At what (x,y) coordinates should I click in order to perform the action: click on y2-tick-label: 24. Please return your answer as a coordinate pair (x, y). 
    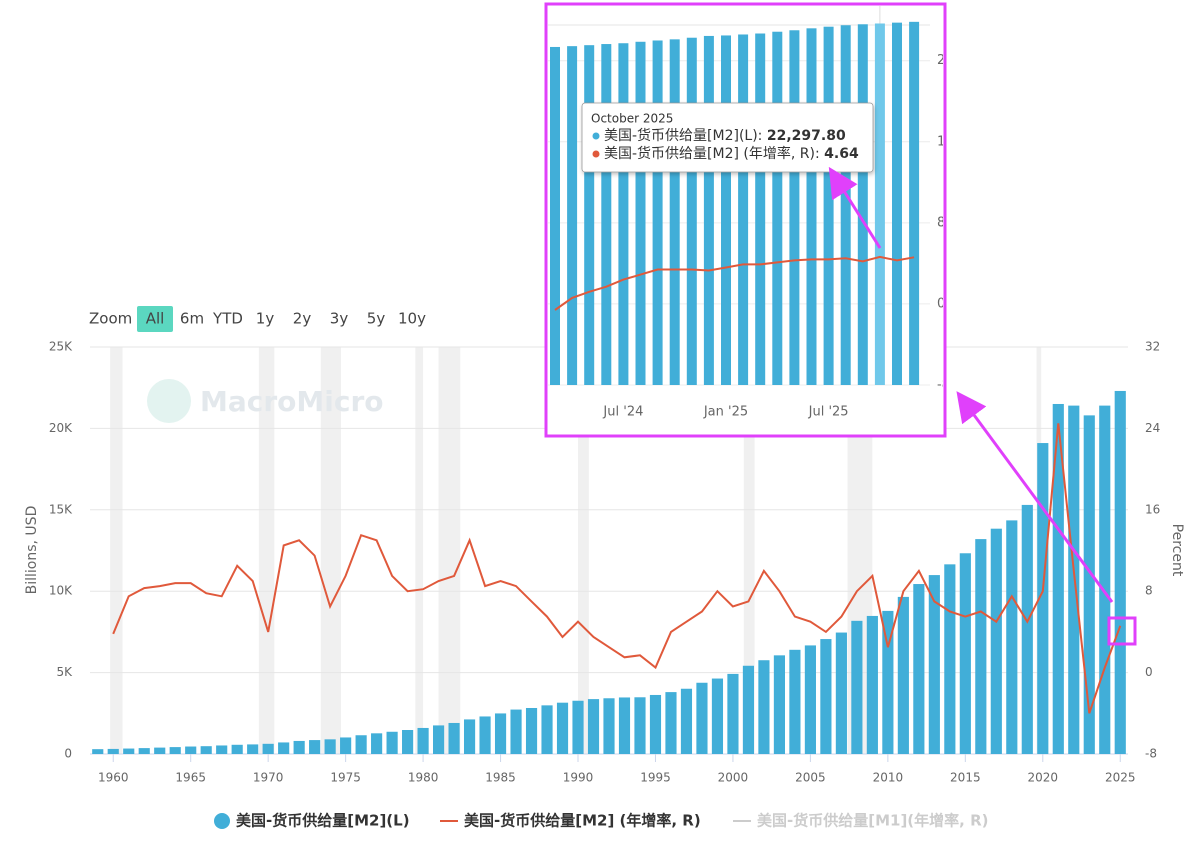
    Looking at the image, I should click on (945, 60).